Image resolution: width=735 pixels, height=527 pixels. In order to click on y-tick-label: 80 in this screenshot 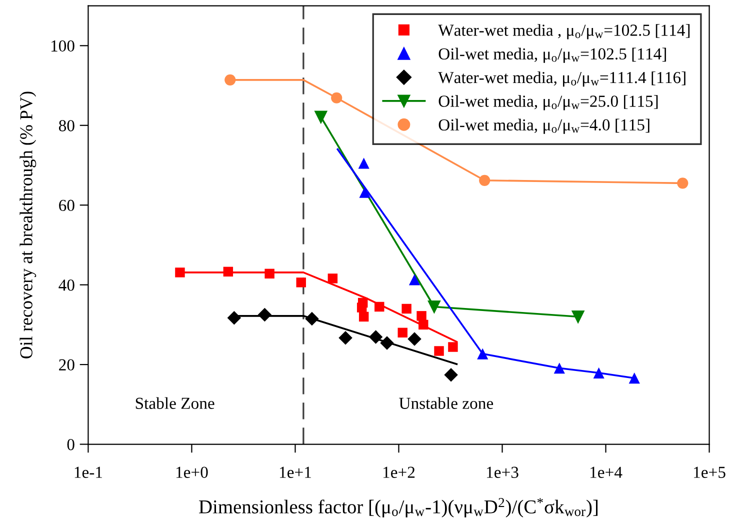, I will do `click(66, 126)`.